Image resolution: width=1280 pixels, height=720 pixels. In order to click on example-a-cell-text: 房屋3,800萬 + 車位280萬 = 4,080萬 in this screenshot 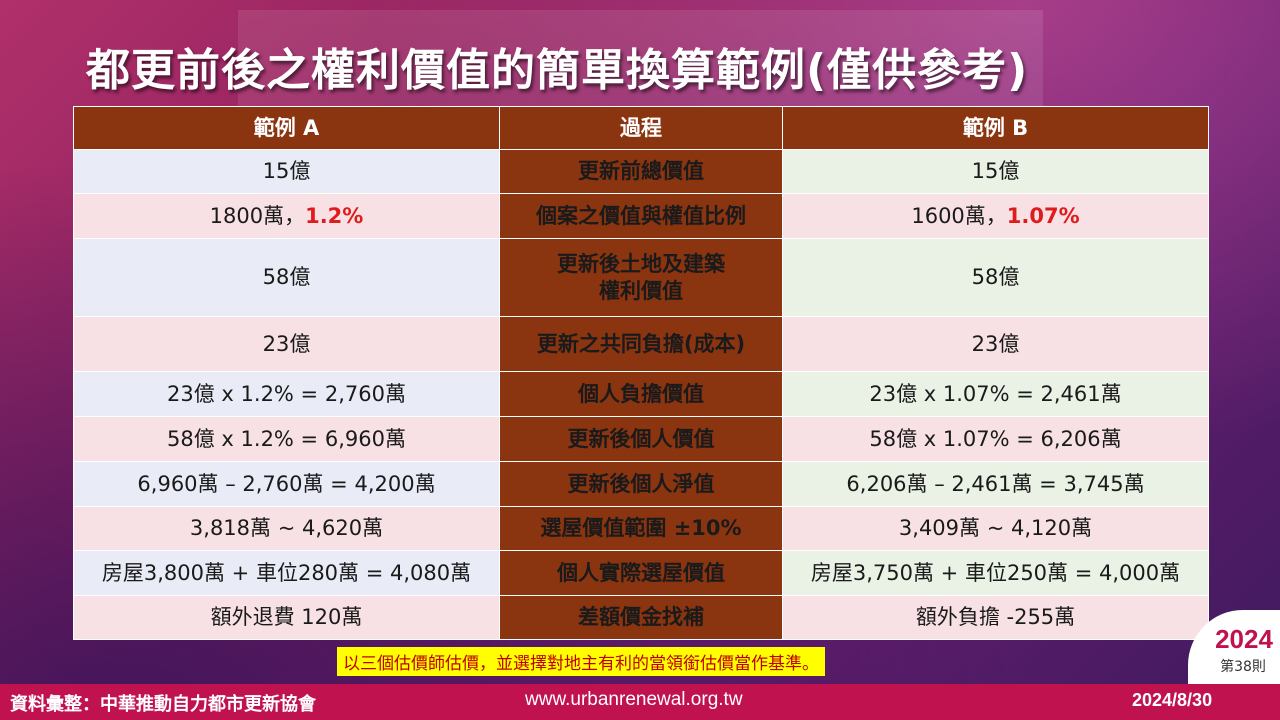, I will do `click(286, 572)`.